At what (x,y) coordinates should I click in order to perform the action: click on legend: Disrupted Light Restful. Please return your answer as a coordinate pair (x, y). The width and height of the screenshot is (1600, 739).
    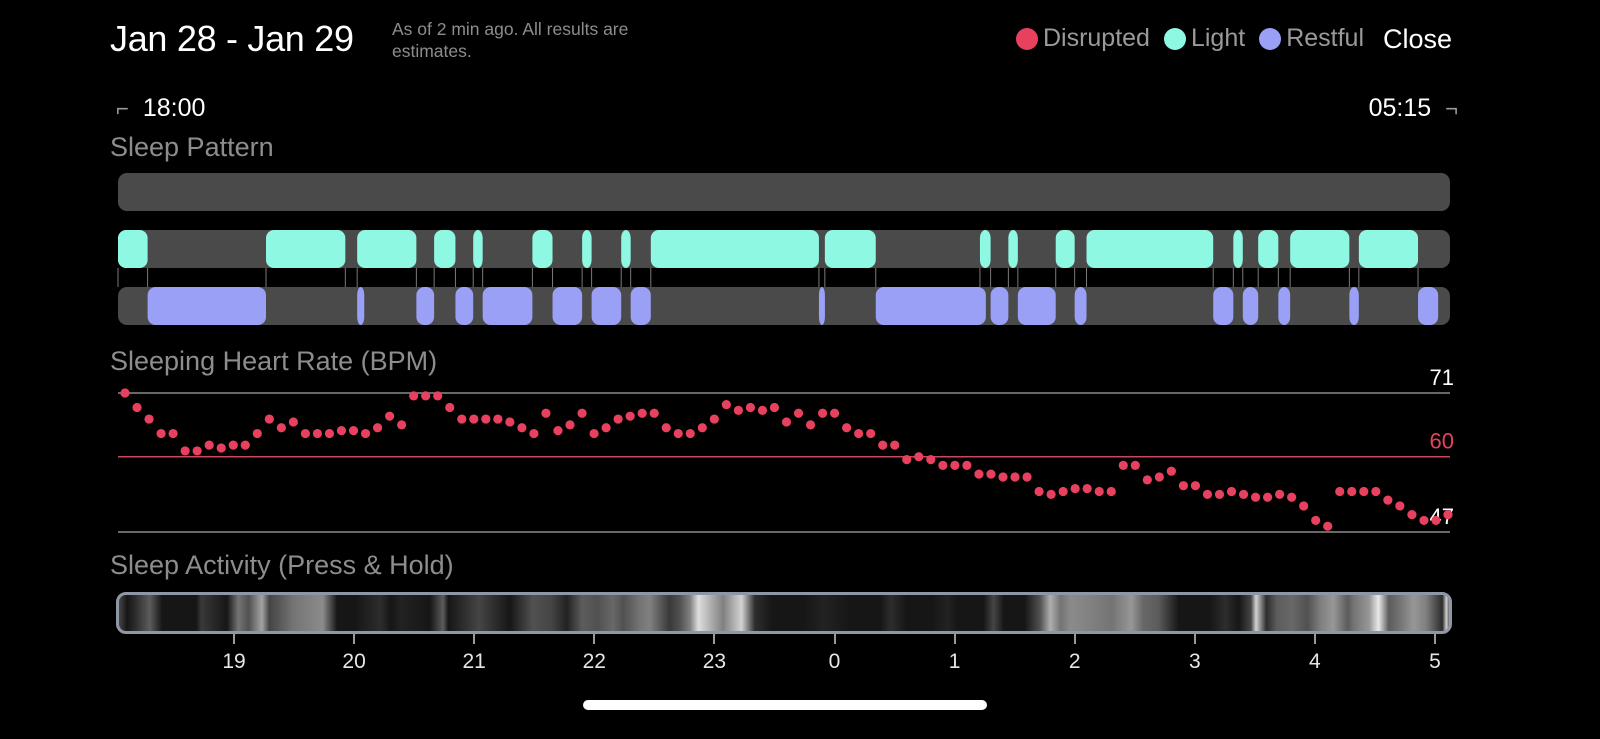
    Looking at the image, I should click on (1189, 38).